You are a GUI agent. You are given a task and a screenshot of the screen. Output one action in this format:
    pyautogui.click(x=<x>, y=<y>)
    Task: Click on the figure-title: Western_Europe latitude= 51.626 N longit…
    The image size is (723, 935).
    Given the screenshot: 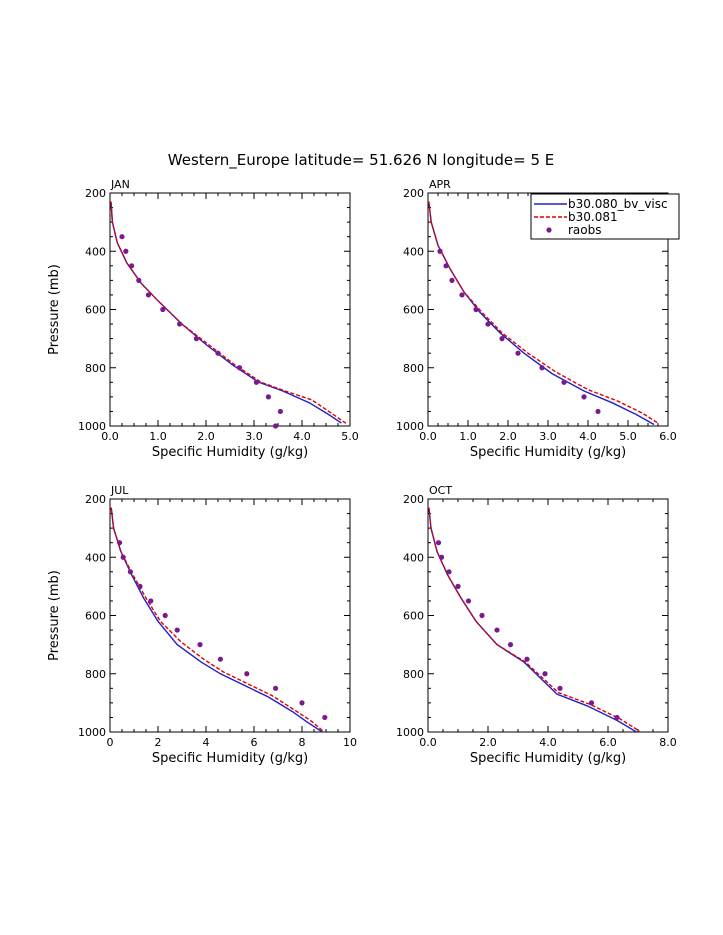 What is the action you would take?
    pyautogui.click(x=361, y=160)
    